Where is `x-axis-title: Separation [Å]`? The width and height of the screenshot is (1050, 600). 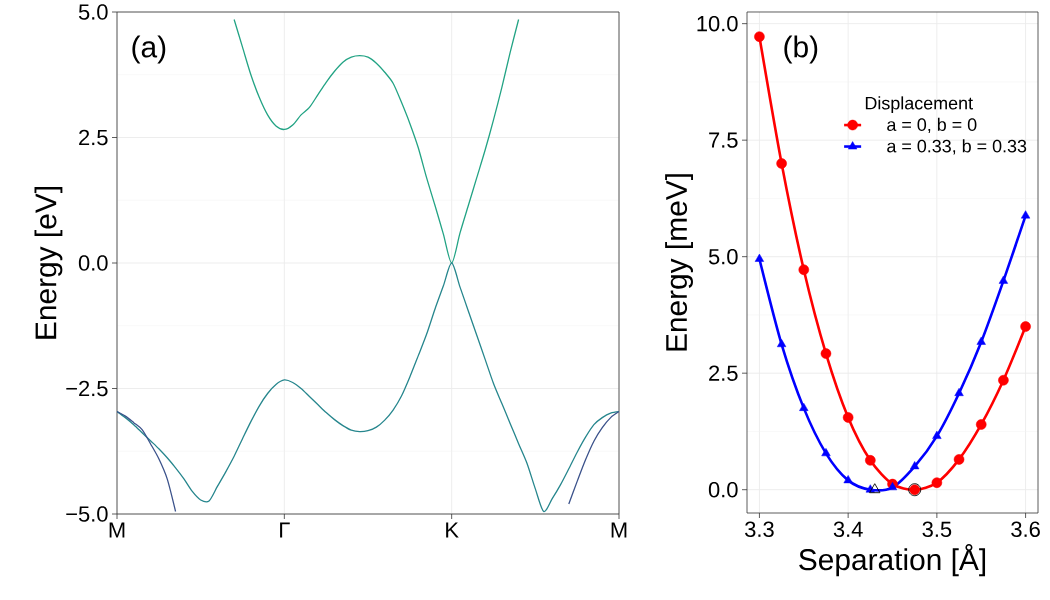 x-axis-title: Separation [Å] is located at coordinates (892, 560).